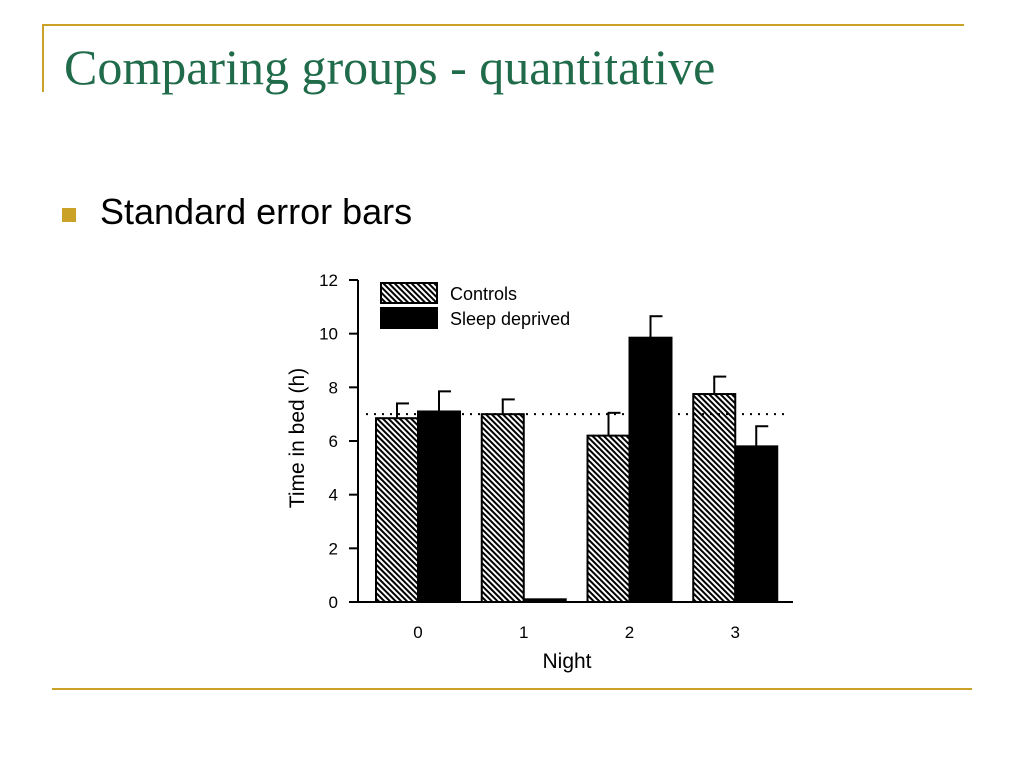 The height and width of the screenshot is (768, 1024). What do you see at coordinates (69, 215) in the screenshot?
I see `square-bullet-icon` at bounding box center [69, 215].